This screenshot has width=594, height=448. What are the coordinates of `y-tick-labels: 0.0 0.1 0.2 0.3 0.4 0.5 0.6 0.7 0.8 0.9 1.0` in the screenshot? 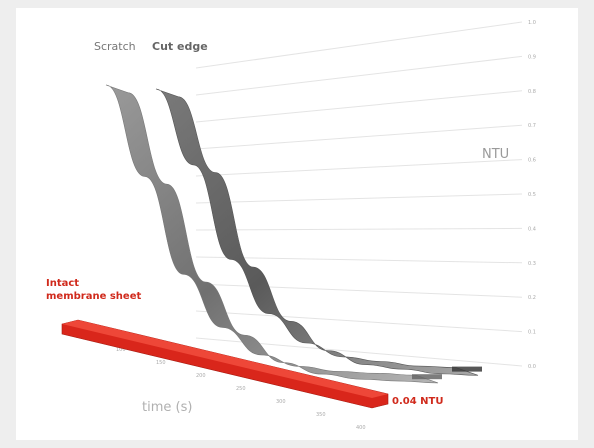 It's located at (532, 195).